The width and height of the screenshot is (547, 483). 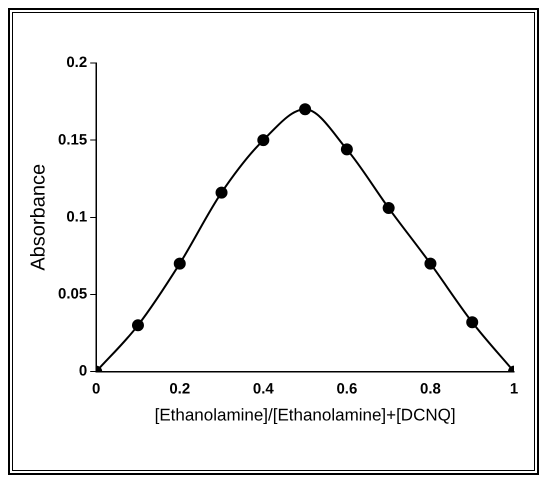 I want to click on y-axis-title: Absorbance, so click(x=39, y=217).